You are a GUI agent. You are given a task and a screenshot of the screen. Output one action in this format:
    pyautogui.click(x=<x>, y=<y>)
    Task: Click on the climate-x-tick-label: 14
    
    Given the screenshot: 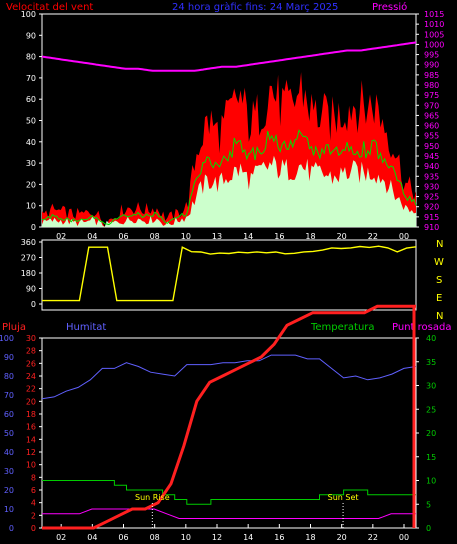 What is the action you would take?
    pyautogui.click(x=248, y=537)
    